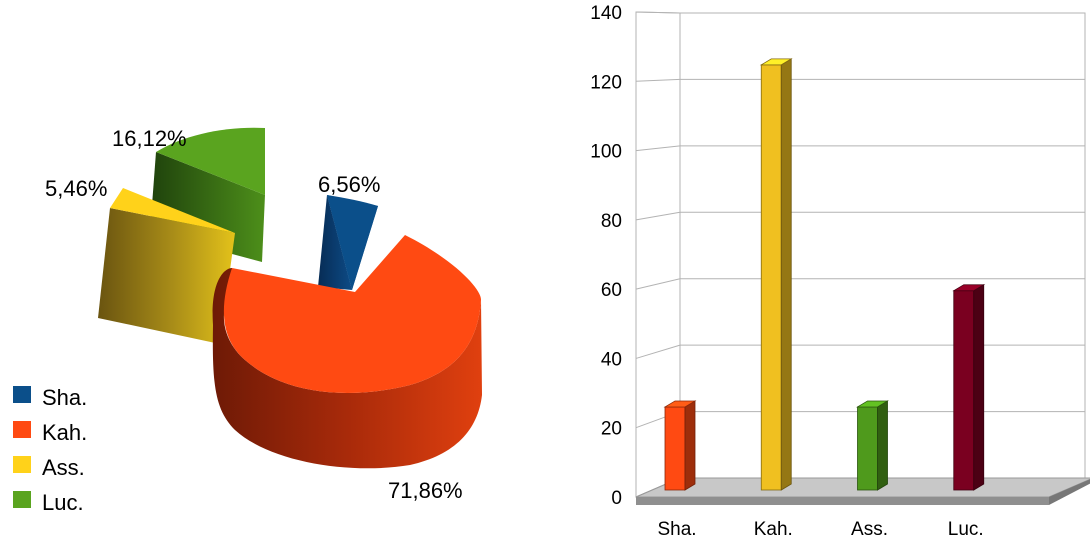 The height and width of the screenshot is (544, 1090). What do you see at coordinates (611, 429) in the screenshot?
I see `y-tick-label: 20` at bounding box center [611, 429].